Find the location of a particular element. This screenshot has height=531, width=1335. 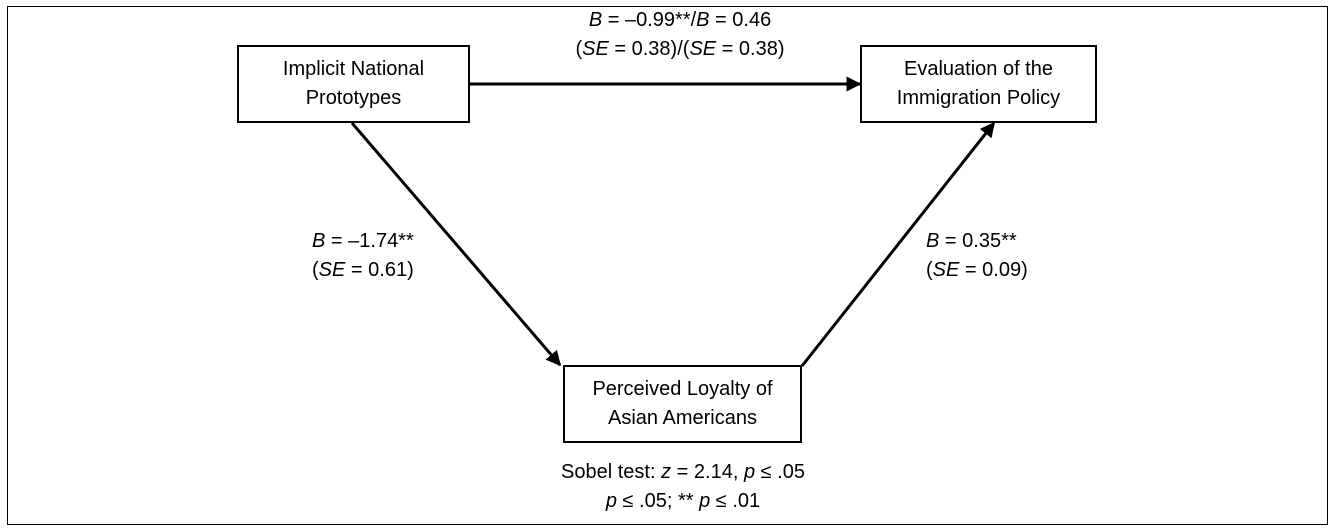

label-direct-coefficients: B = –0.99**/B = 0.46 is located at coordinates (680, 20).